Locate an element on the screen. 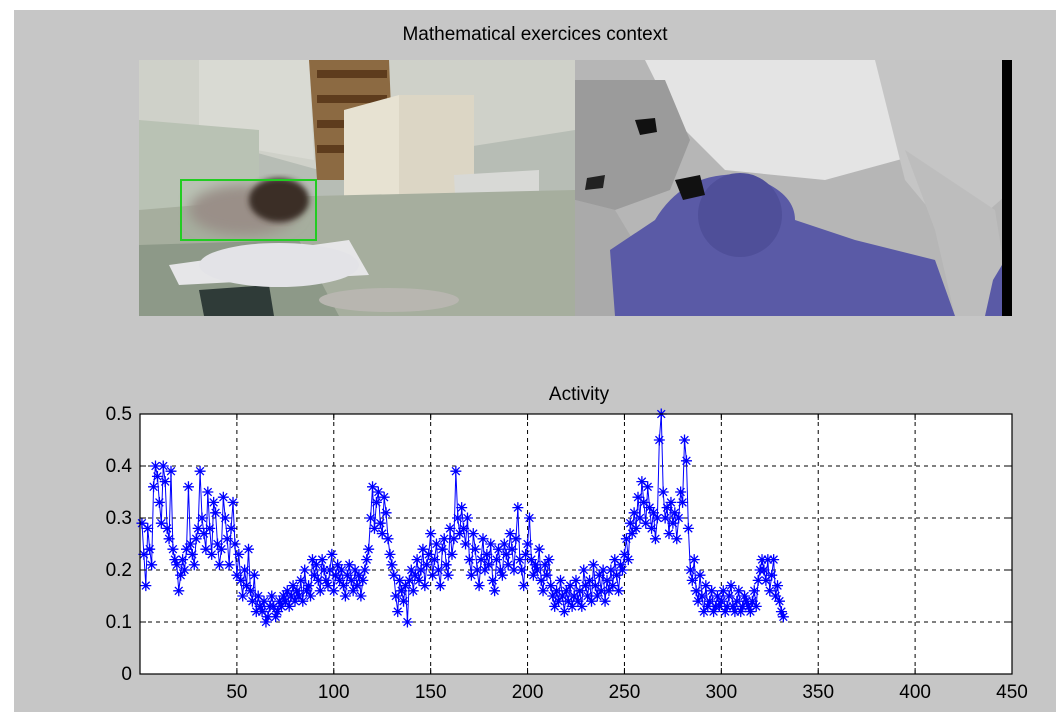  y-tick-label: 0 is located at coordinates (126, 674).